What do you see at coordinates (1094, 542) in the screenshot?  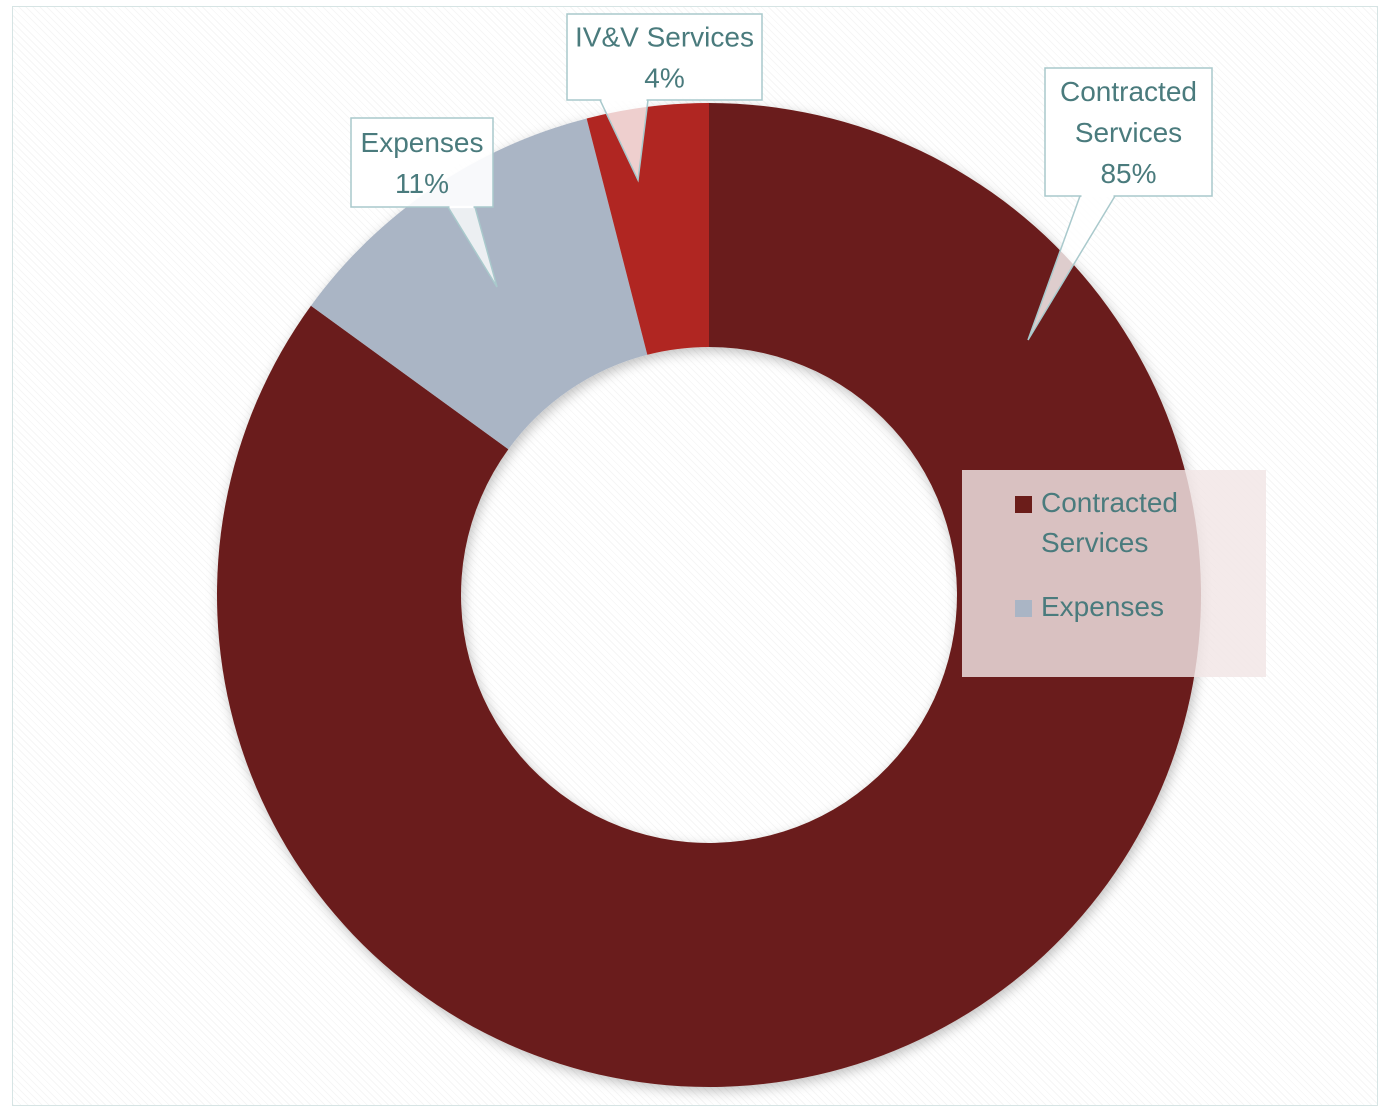 I see `legend-label-0: Services` at bounding box center [1094, 542].